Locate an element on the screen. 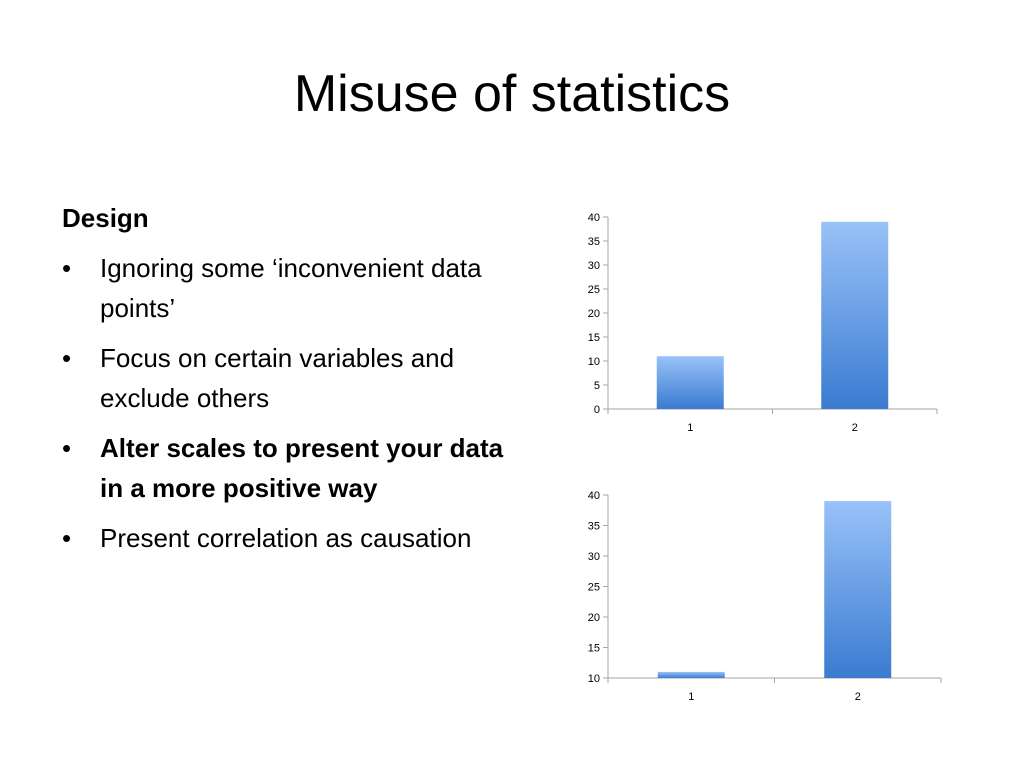 Image resolution: width=1024 pixels, height=768 pixels. bullet-text: Ignoring some ‘inconvenient data points’ is located at coordinates (291, 288).